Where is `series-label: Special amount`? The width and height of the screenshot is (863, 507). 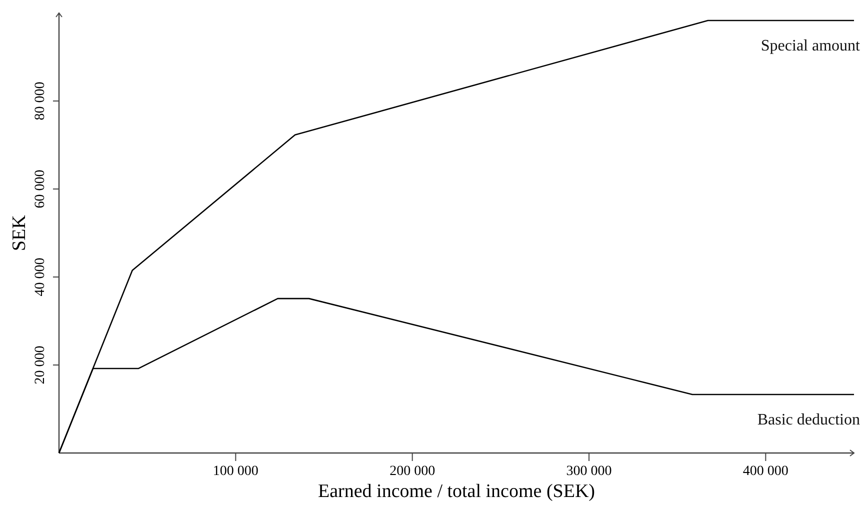 series-label: Special amount is located at coordinates (810, 45).